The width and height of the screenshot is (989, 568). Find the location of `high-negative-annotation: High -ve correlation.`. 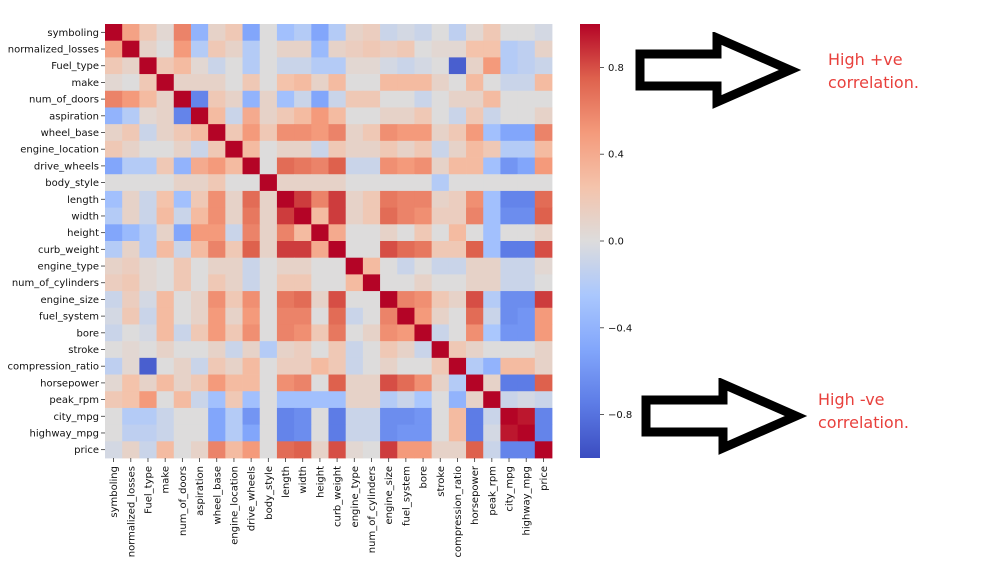

high-negative-annotation: High -ve correlation. is located at coordinates (863, 411).